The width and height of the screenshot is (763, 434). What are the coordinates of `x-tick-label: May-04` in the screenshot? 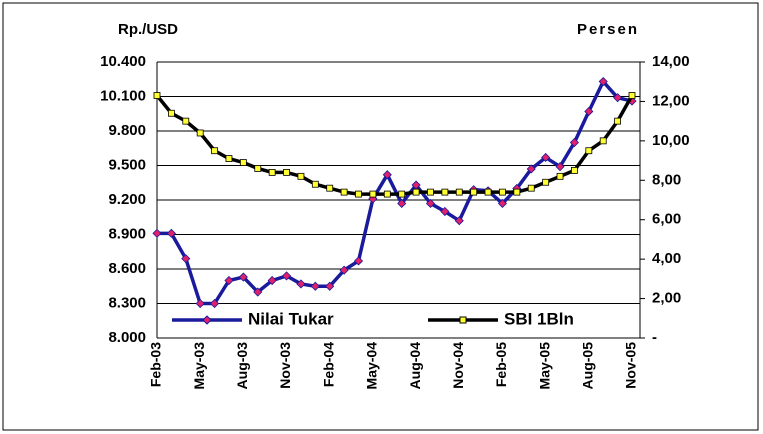 It's located at (372, 366).